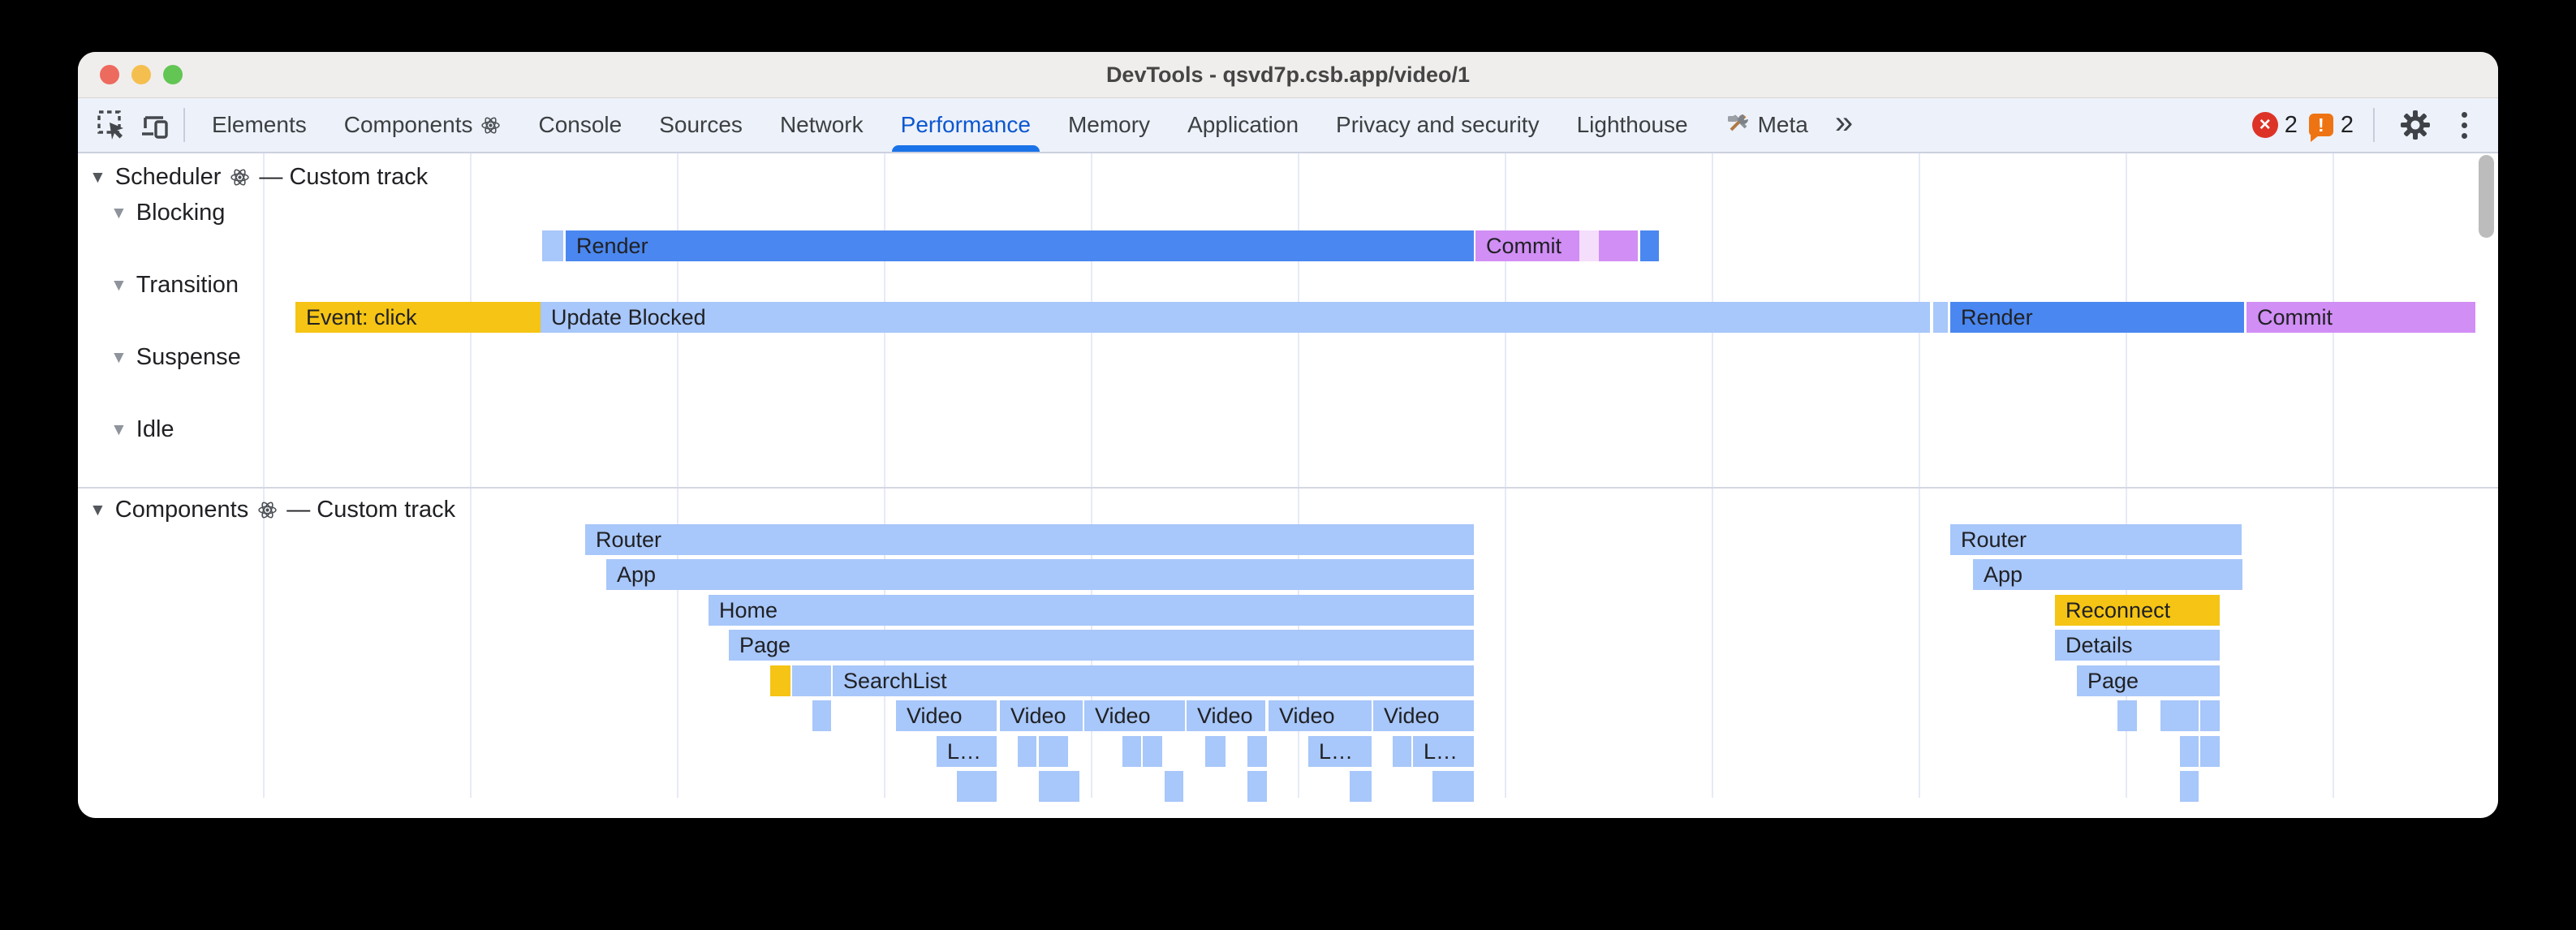  What do you see at coordinates (176, 357) in the screenshot?
I see `lane-label-suspense: ▼ Suspense` at bounding box center [176, 357].